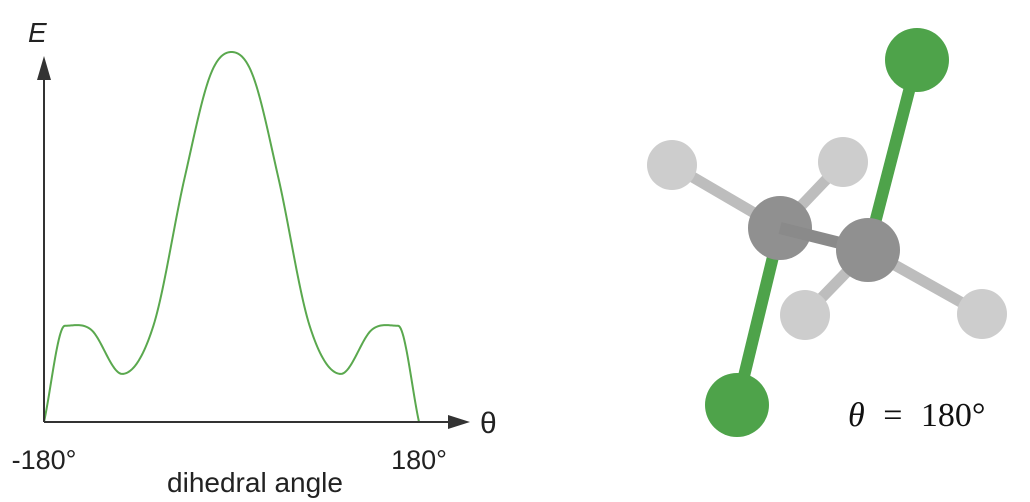  Describe the element at coordinates (917, 60) in the screenshot. I see `substituent-atom-top` at that location.